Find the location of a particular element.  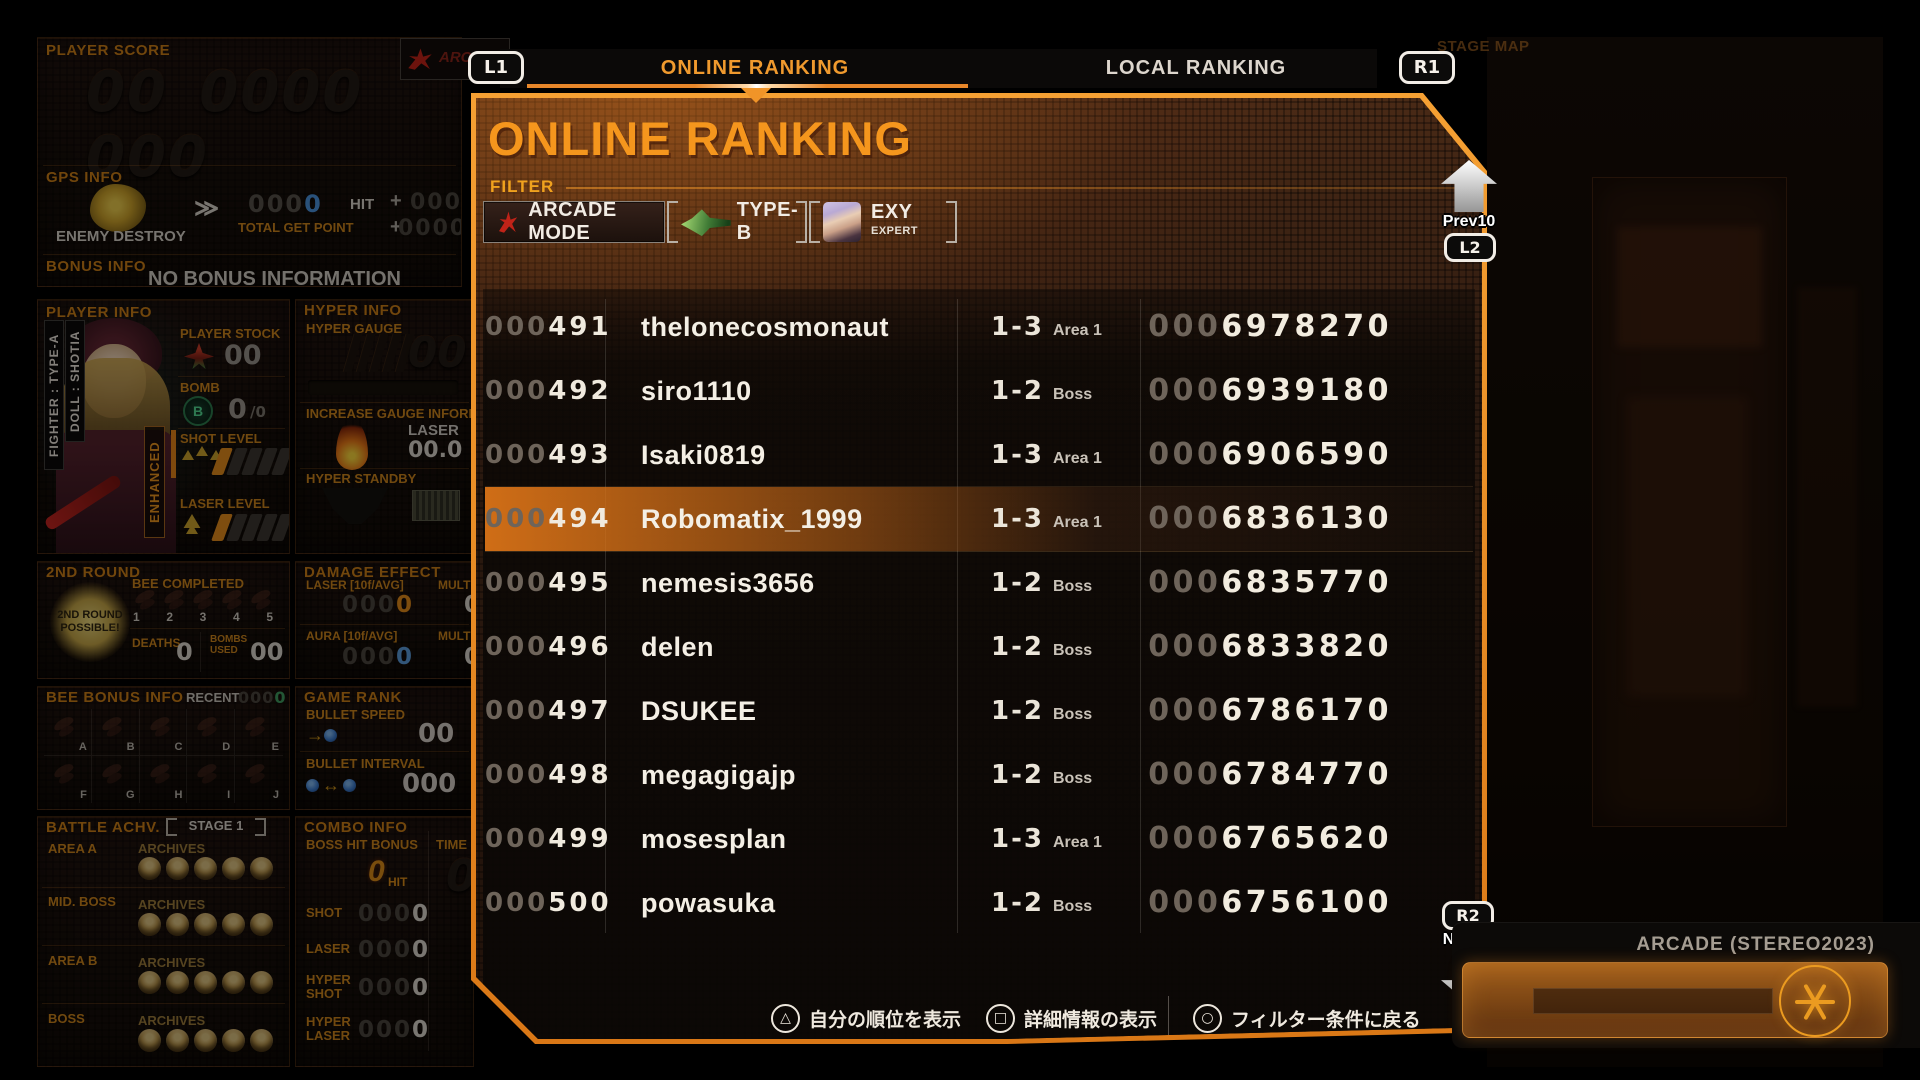

l1-shoulder-button: L1 is located at coordinates (496, 67).